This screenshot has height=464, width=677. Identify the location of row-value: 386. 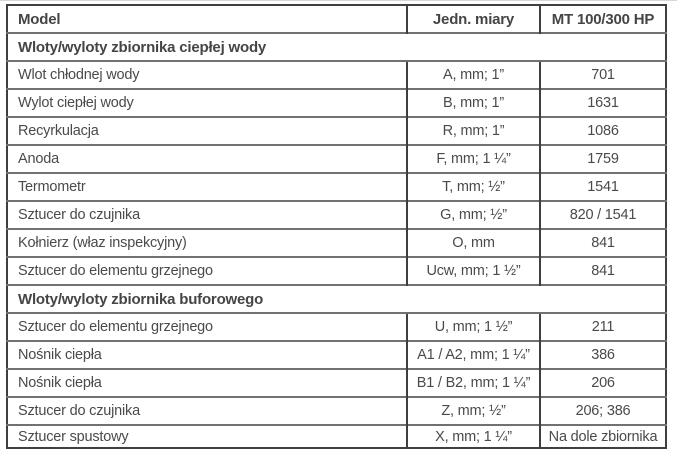
(602, 354).